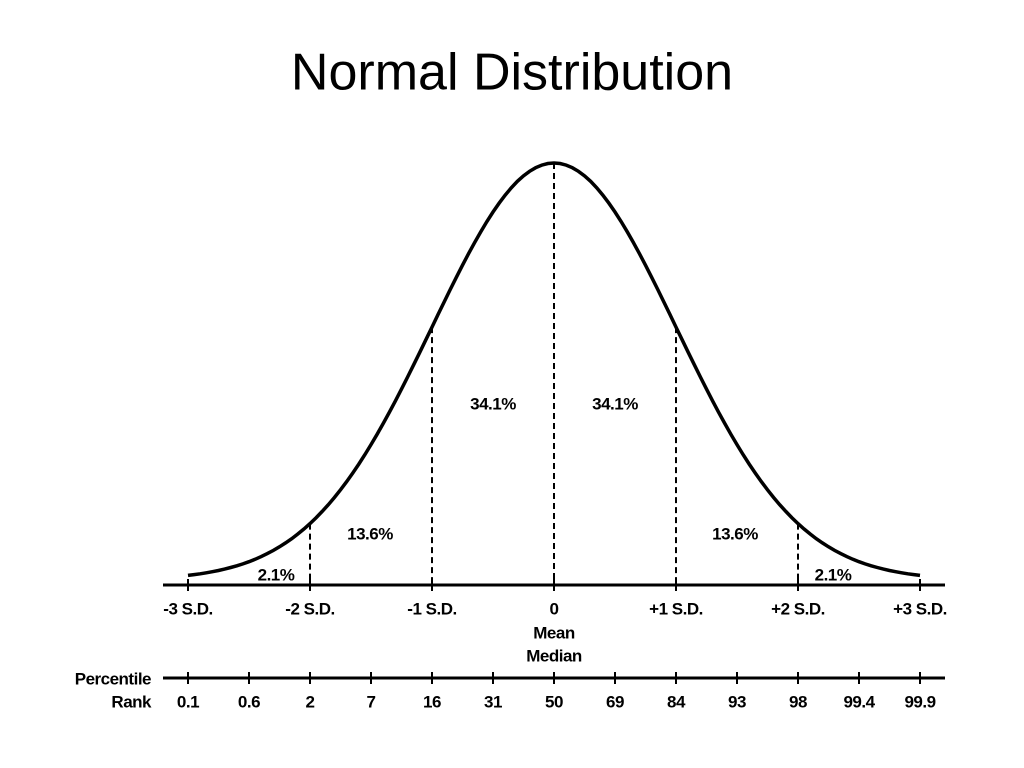 Image resolution: width=1024 pixels, height=768 pixels. I want to click on percentile-rank: 7, so click(371, 701).